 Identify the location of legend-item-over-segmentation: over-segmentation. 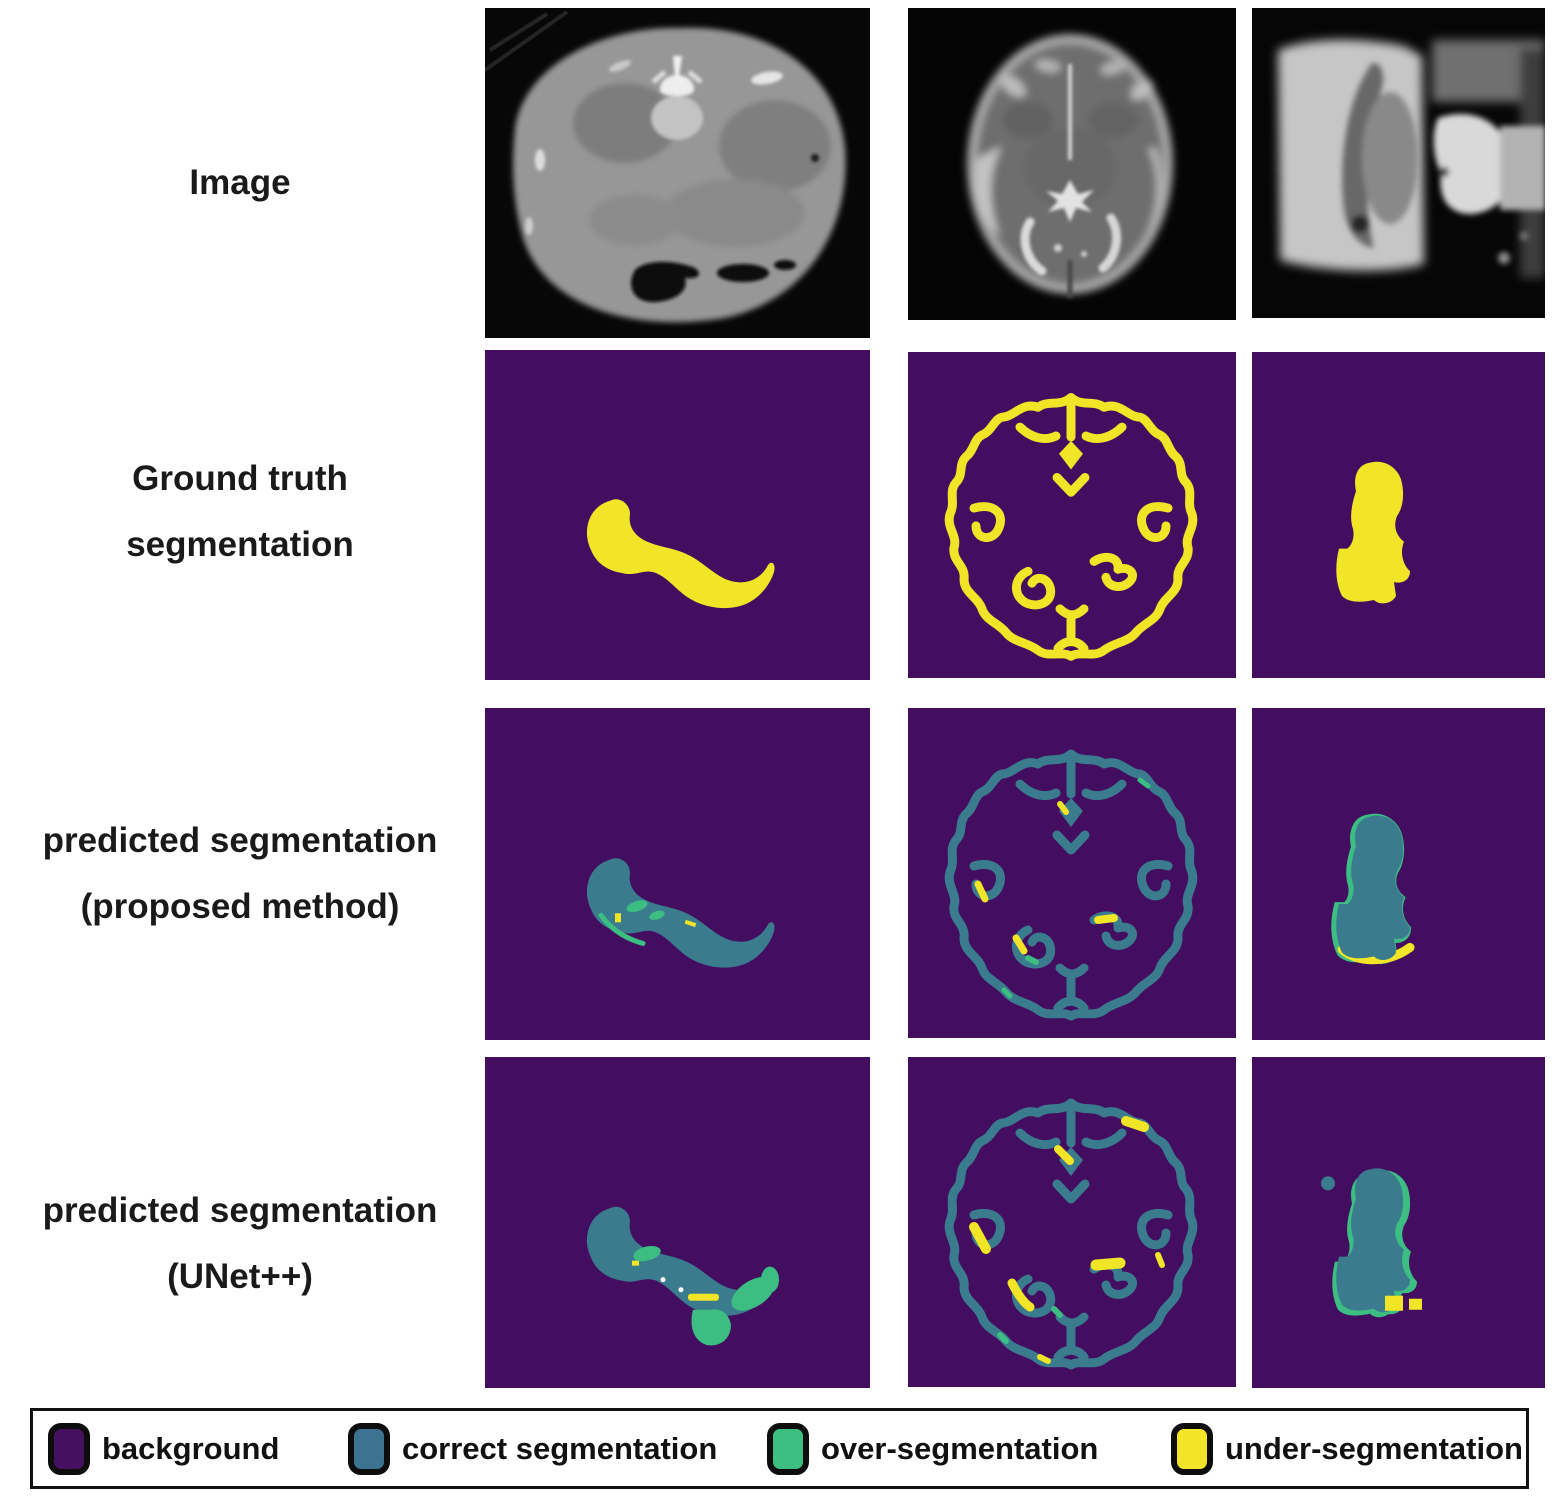
(932, 1448).